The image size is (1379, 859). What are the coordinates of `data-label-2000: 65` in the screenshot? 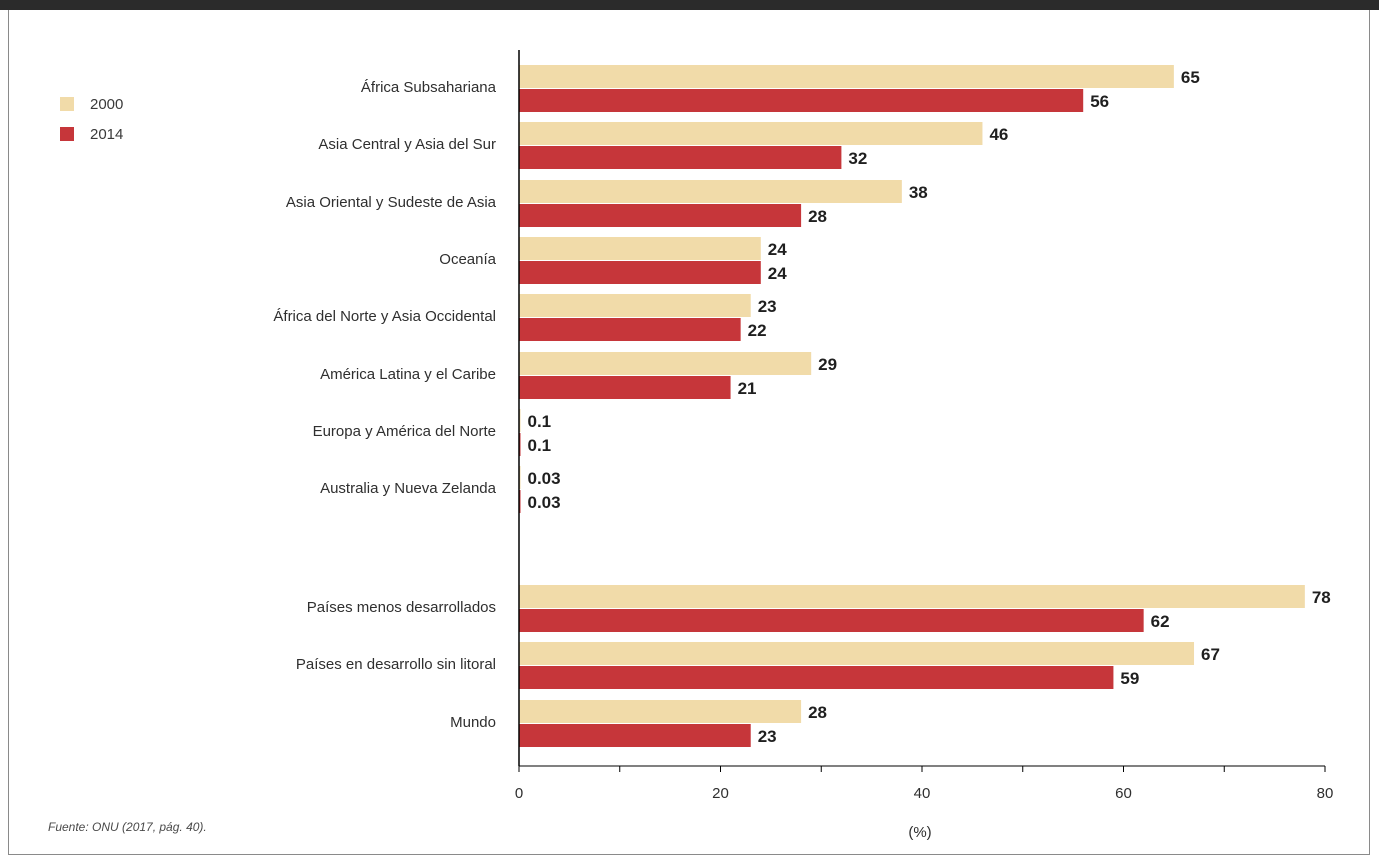 It's located at (1190, 77).